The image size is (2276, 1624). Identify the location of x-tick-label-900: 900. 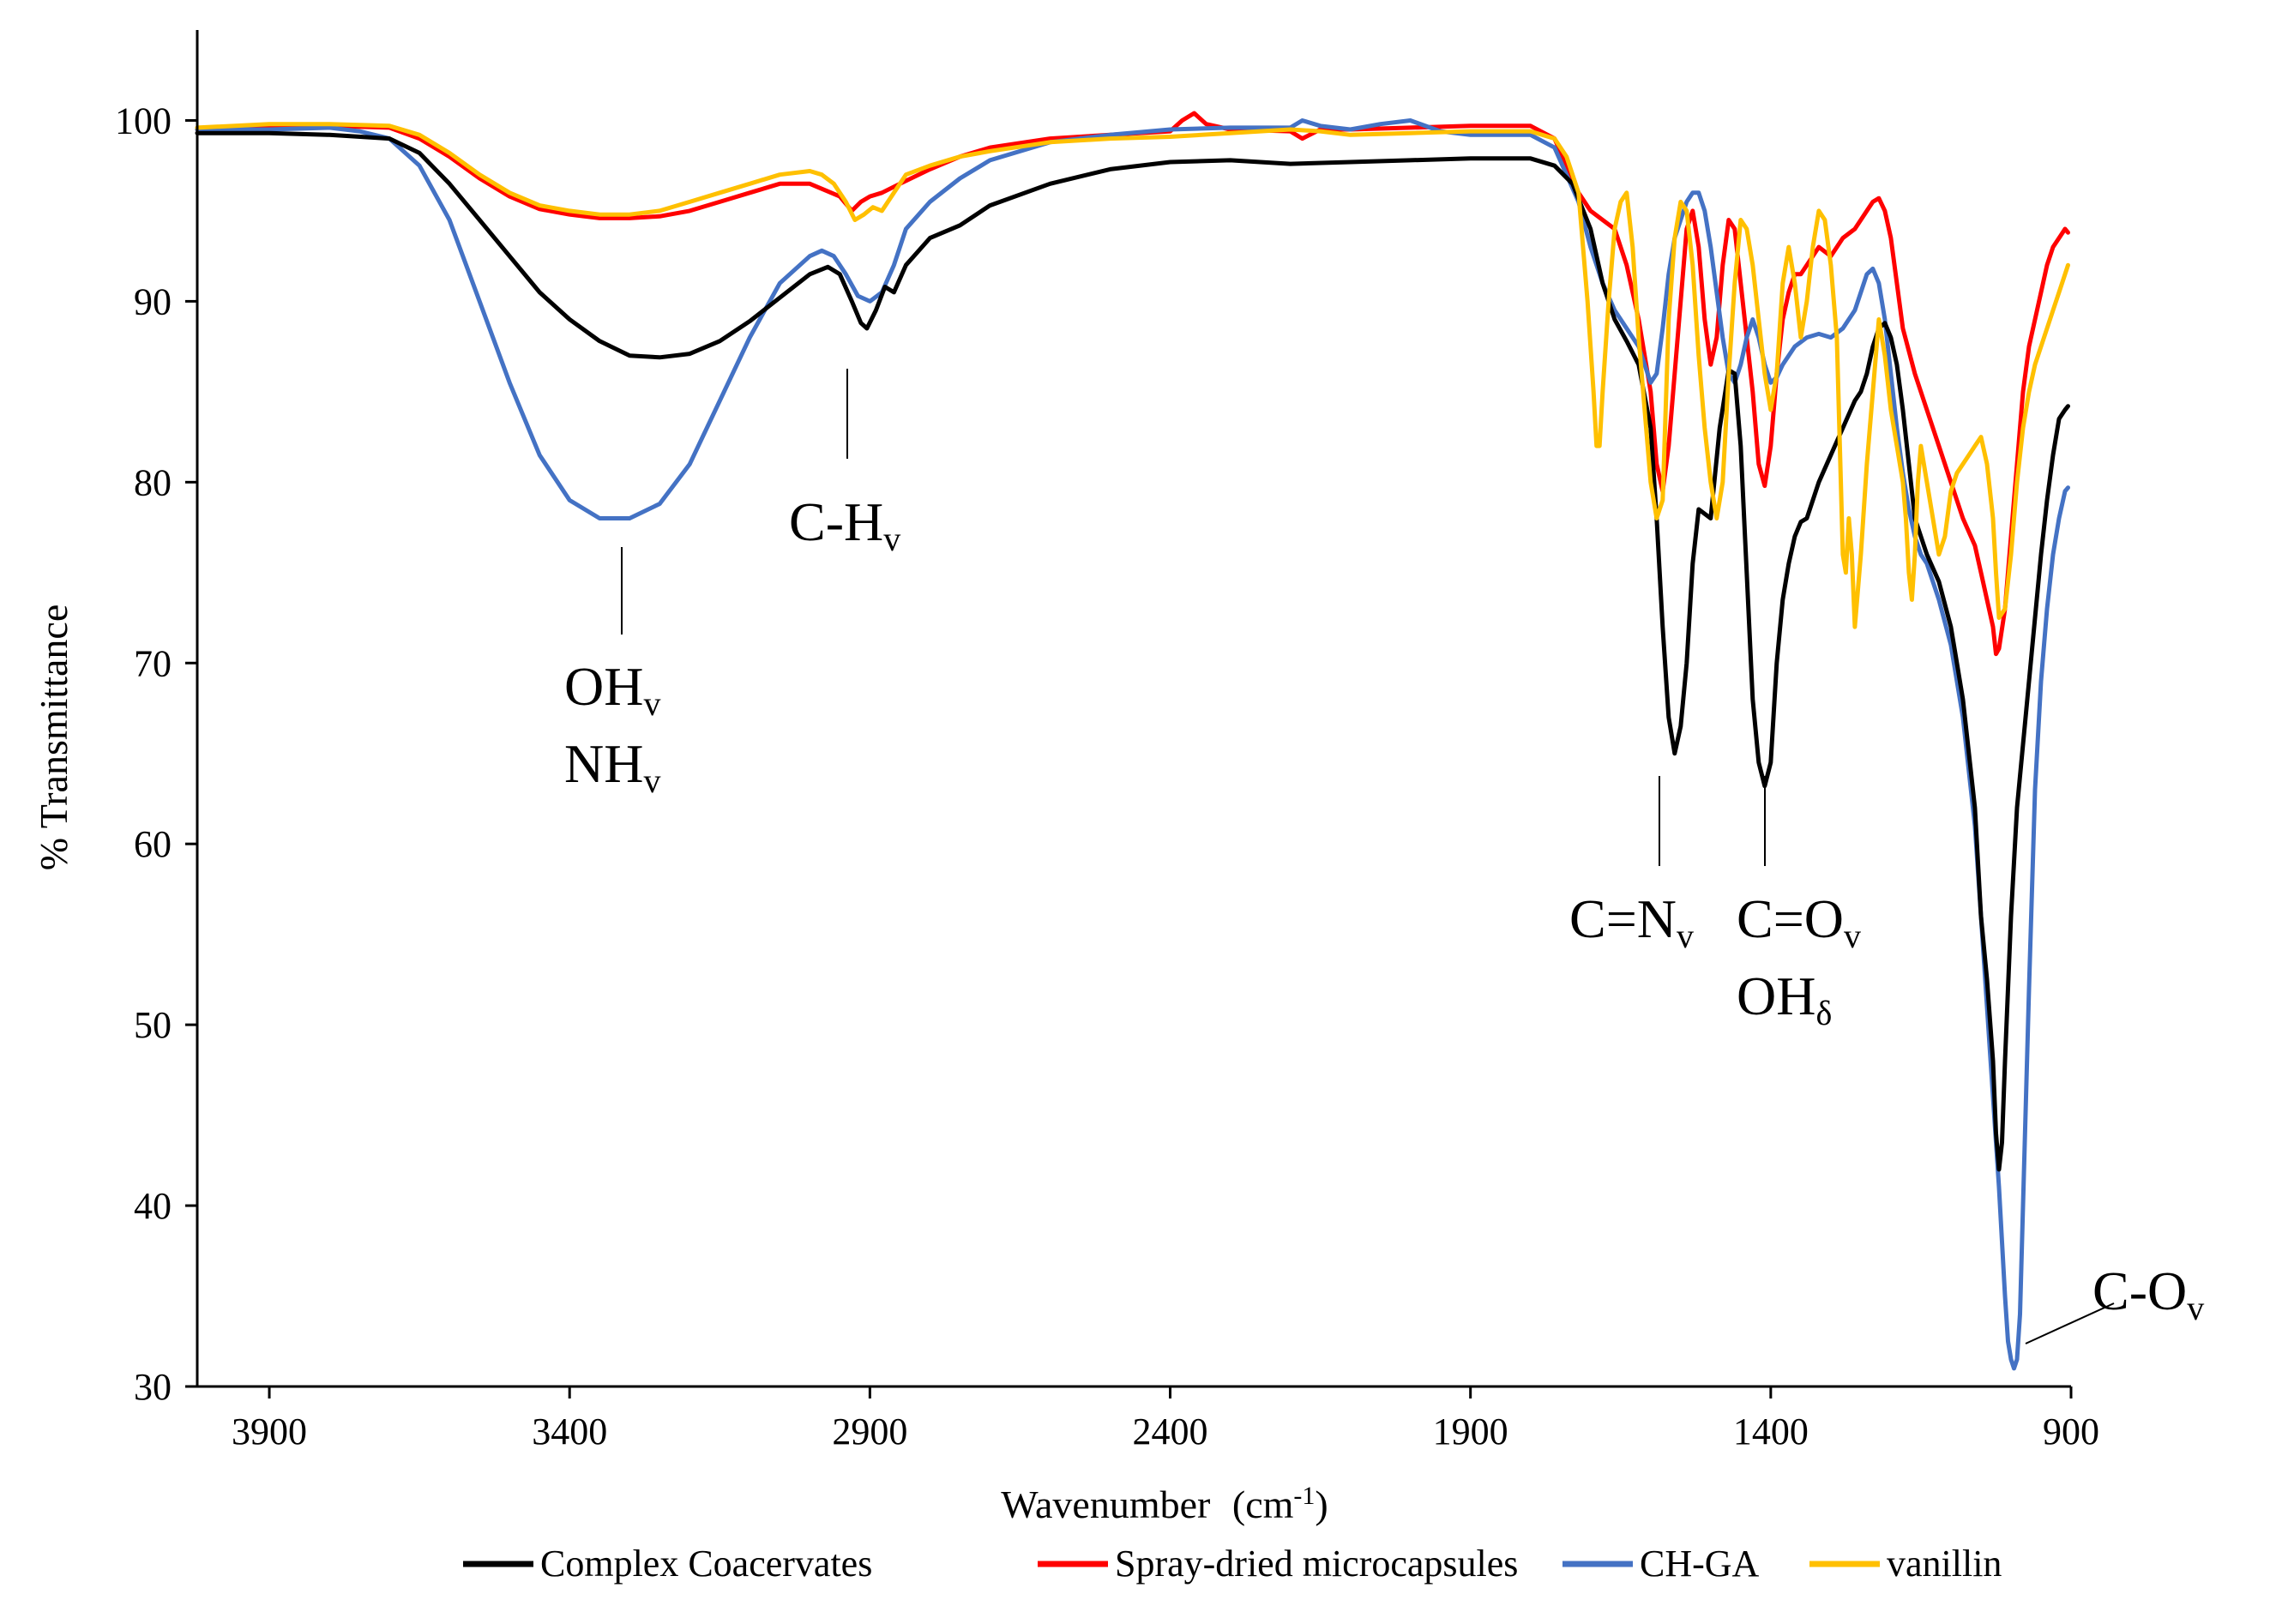
(2071, 1431).